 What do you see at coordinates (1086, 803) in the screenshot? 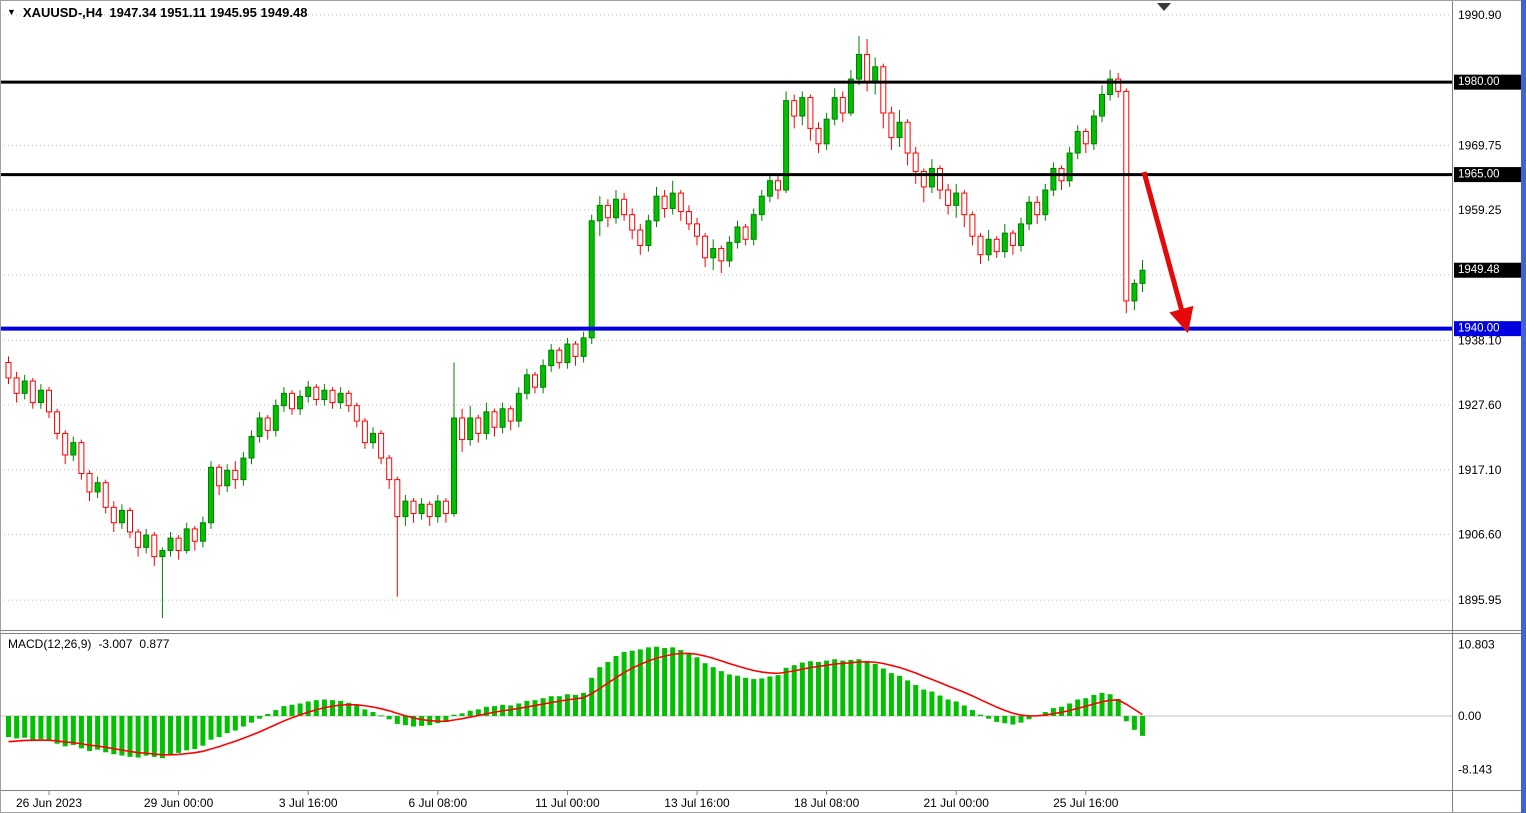
I see `time-axis-label: 25 Jul 16:00` at bounding box center [1086, 803].